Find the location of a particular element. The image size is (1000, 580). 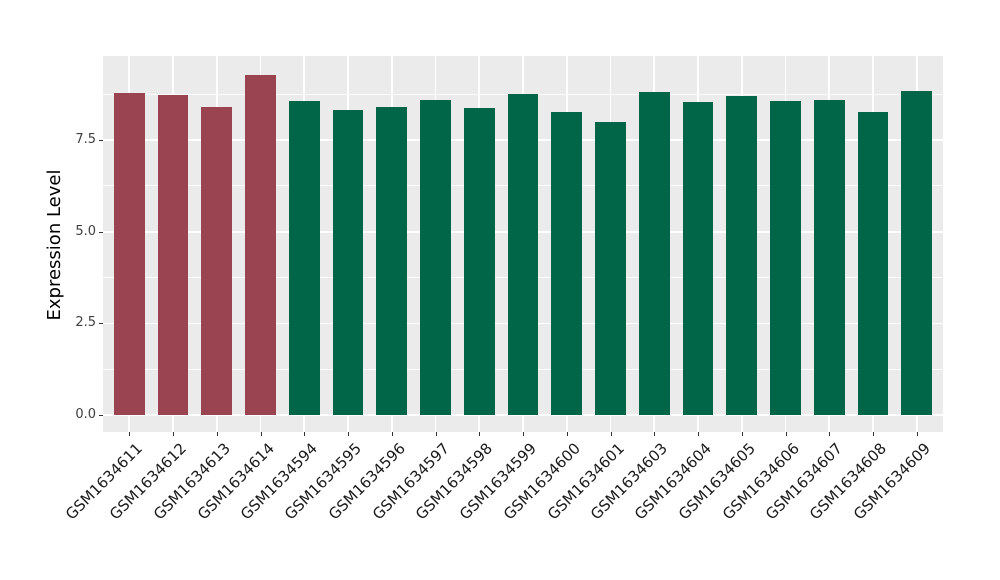

bar-GSM1634603 is located at coordinates (654, 253).